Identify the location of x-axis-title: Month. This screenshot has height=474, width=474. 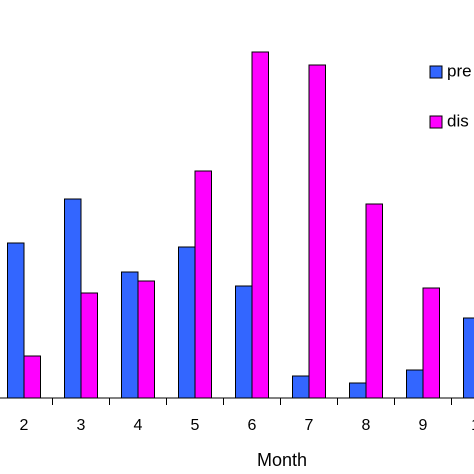
(282, 460).